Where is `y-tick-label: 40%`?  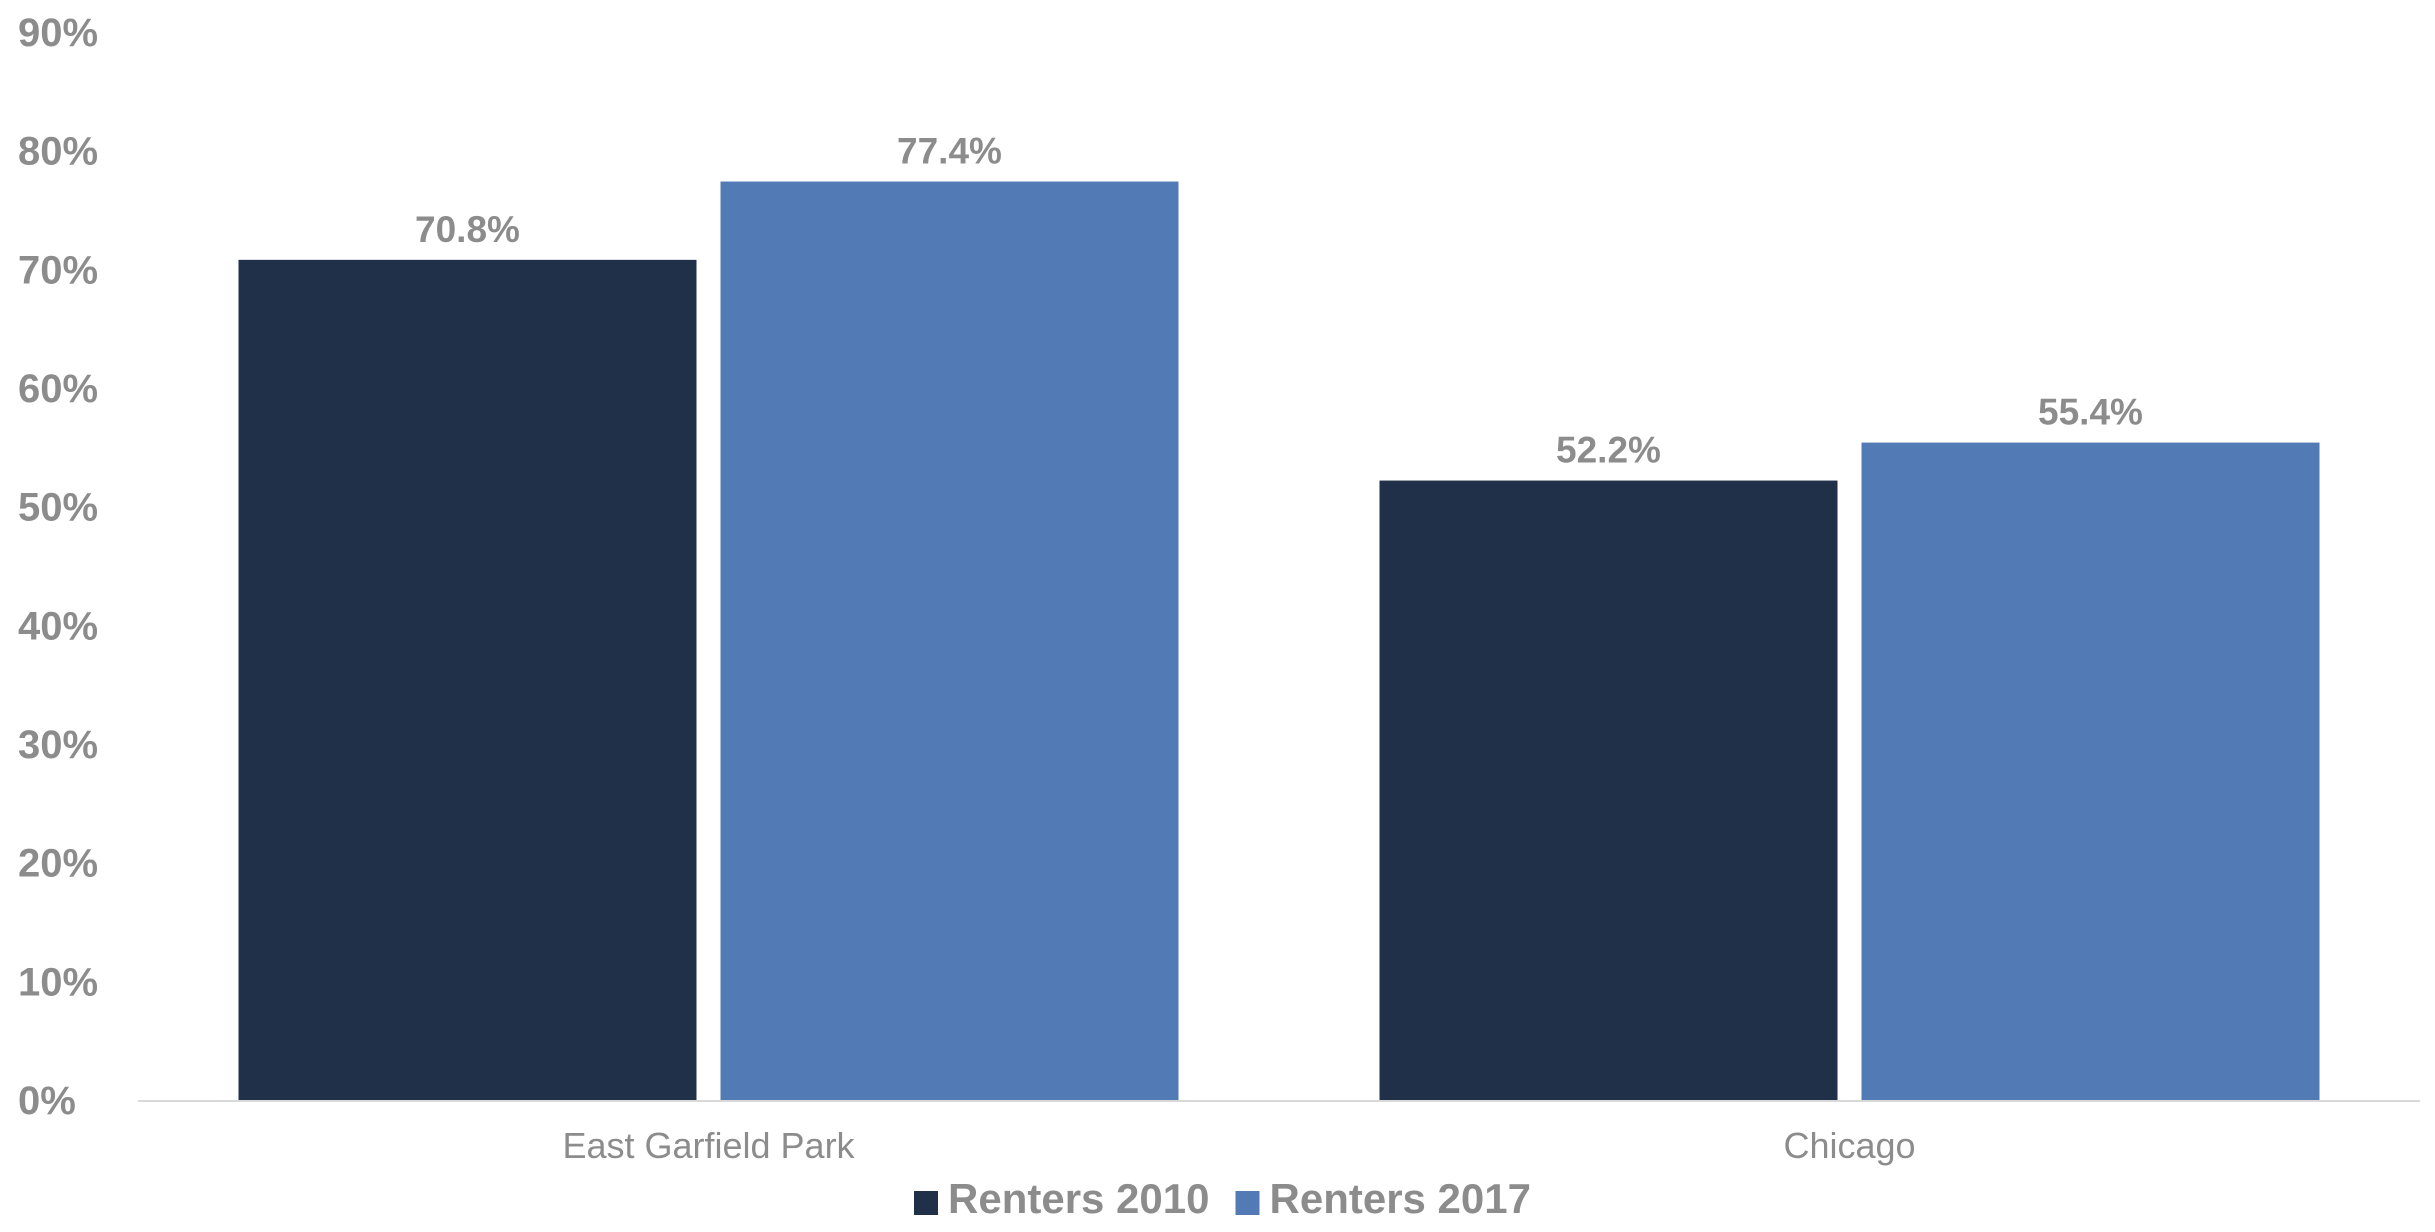 y-tick-label: 40% is located at coordinates (58, 626).